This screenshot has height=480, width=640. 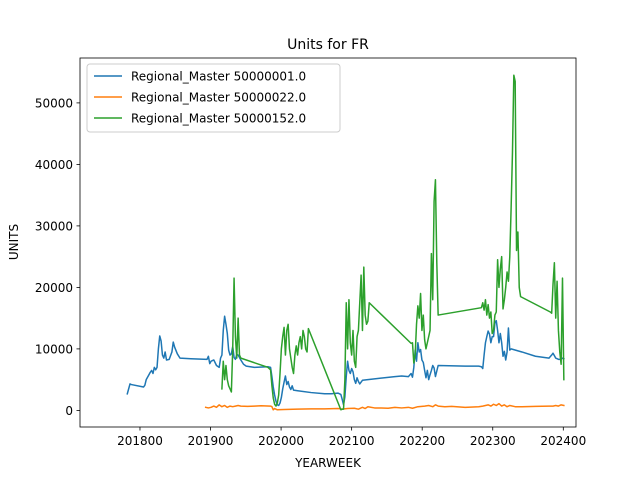 I want to click on x-tick-label: 202200, so click(x=422, y=441).